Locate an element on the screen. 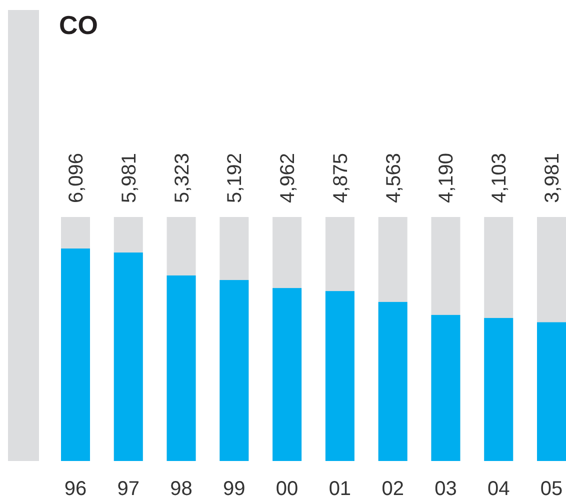  data-label: 5,981 is located at coordinates (129, 177).